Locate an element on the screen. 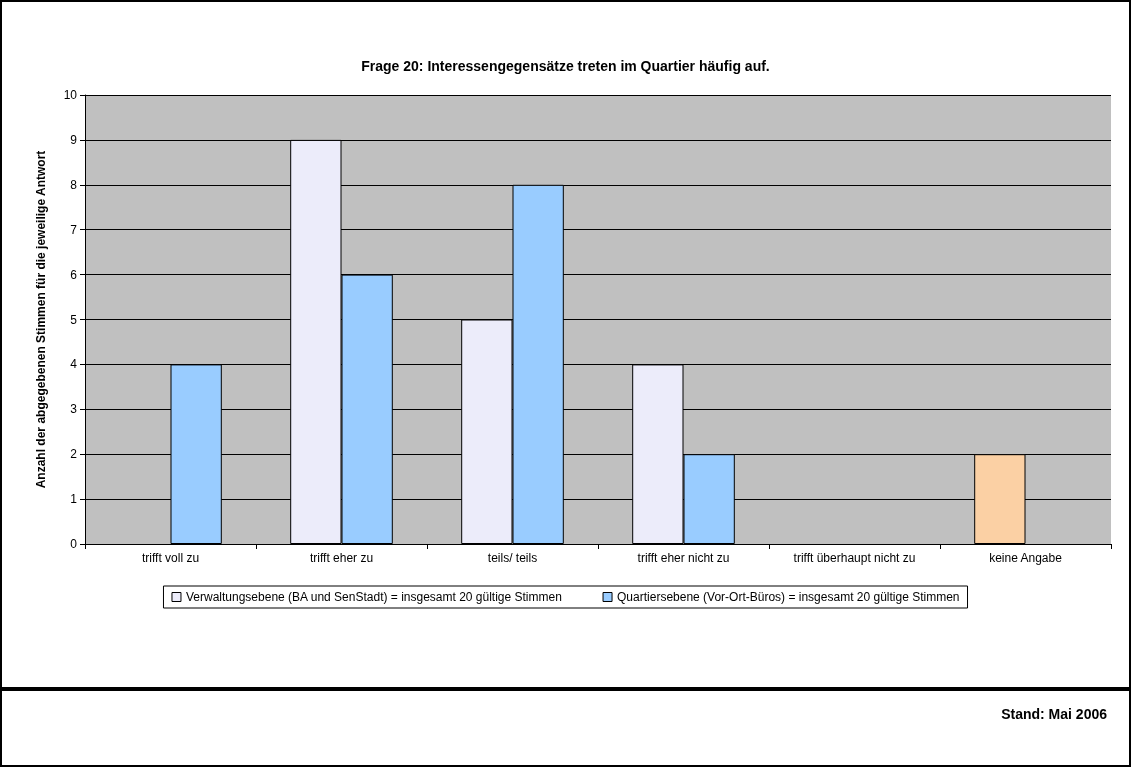  y-tick-label: 10 is located at coordinates (70, 95).